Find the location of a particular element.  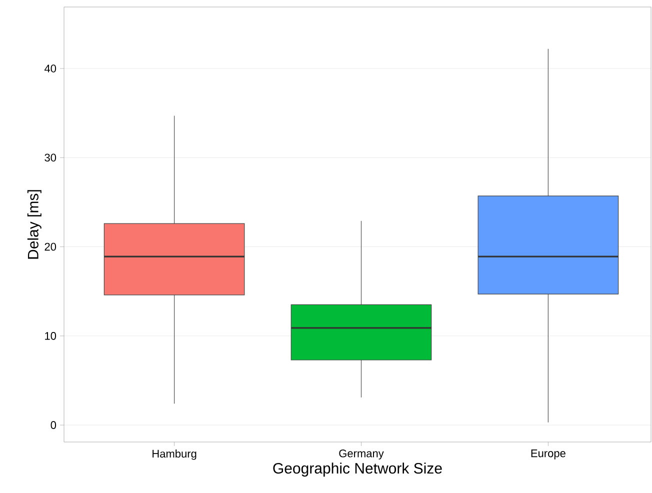

x-tick-label: Germany is located at coordinates (361, 455).